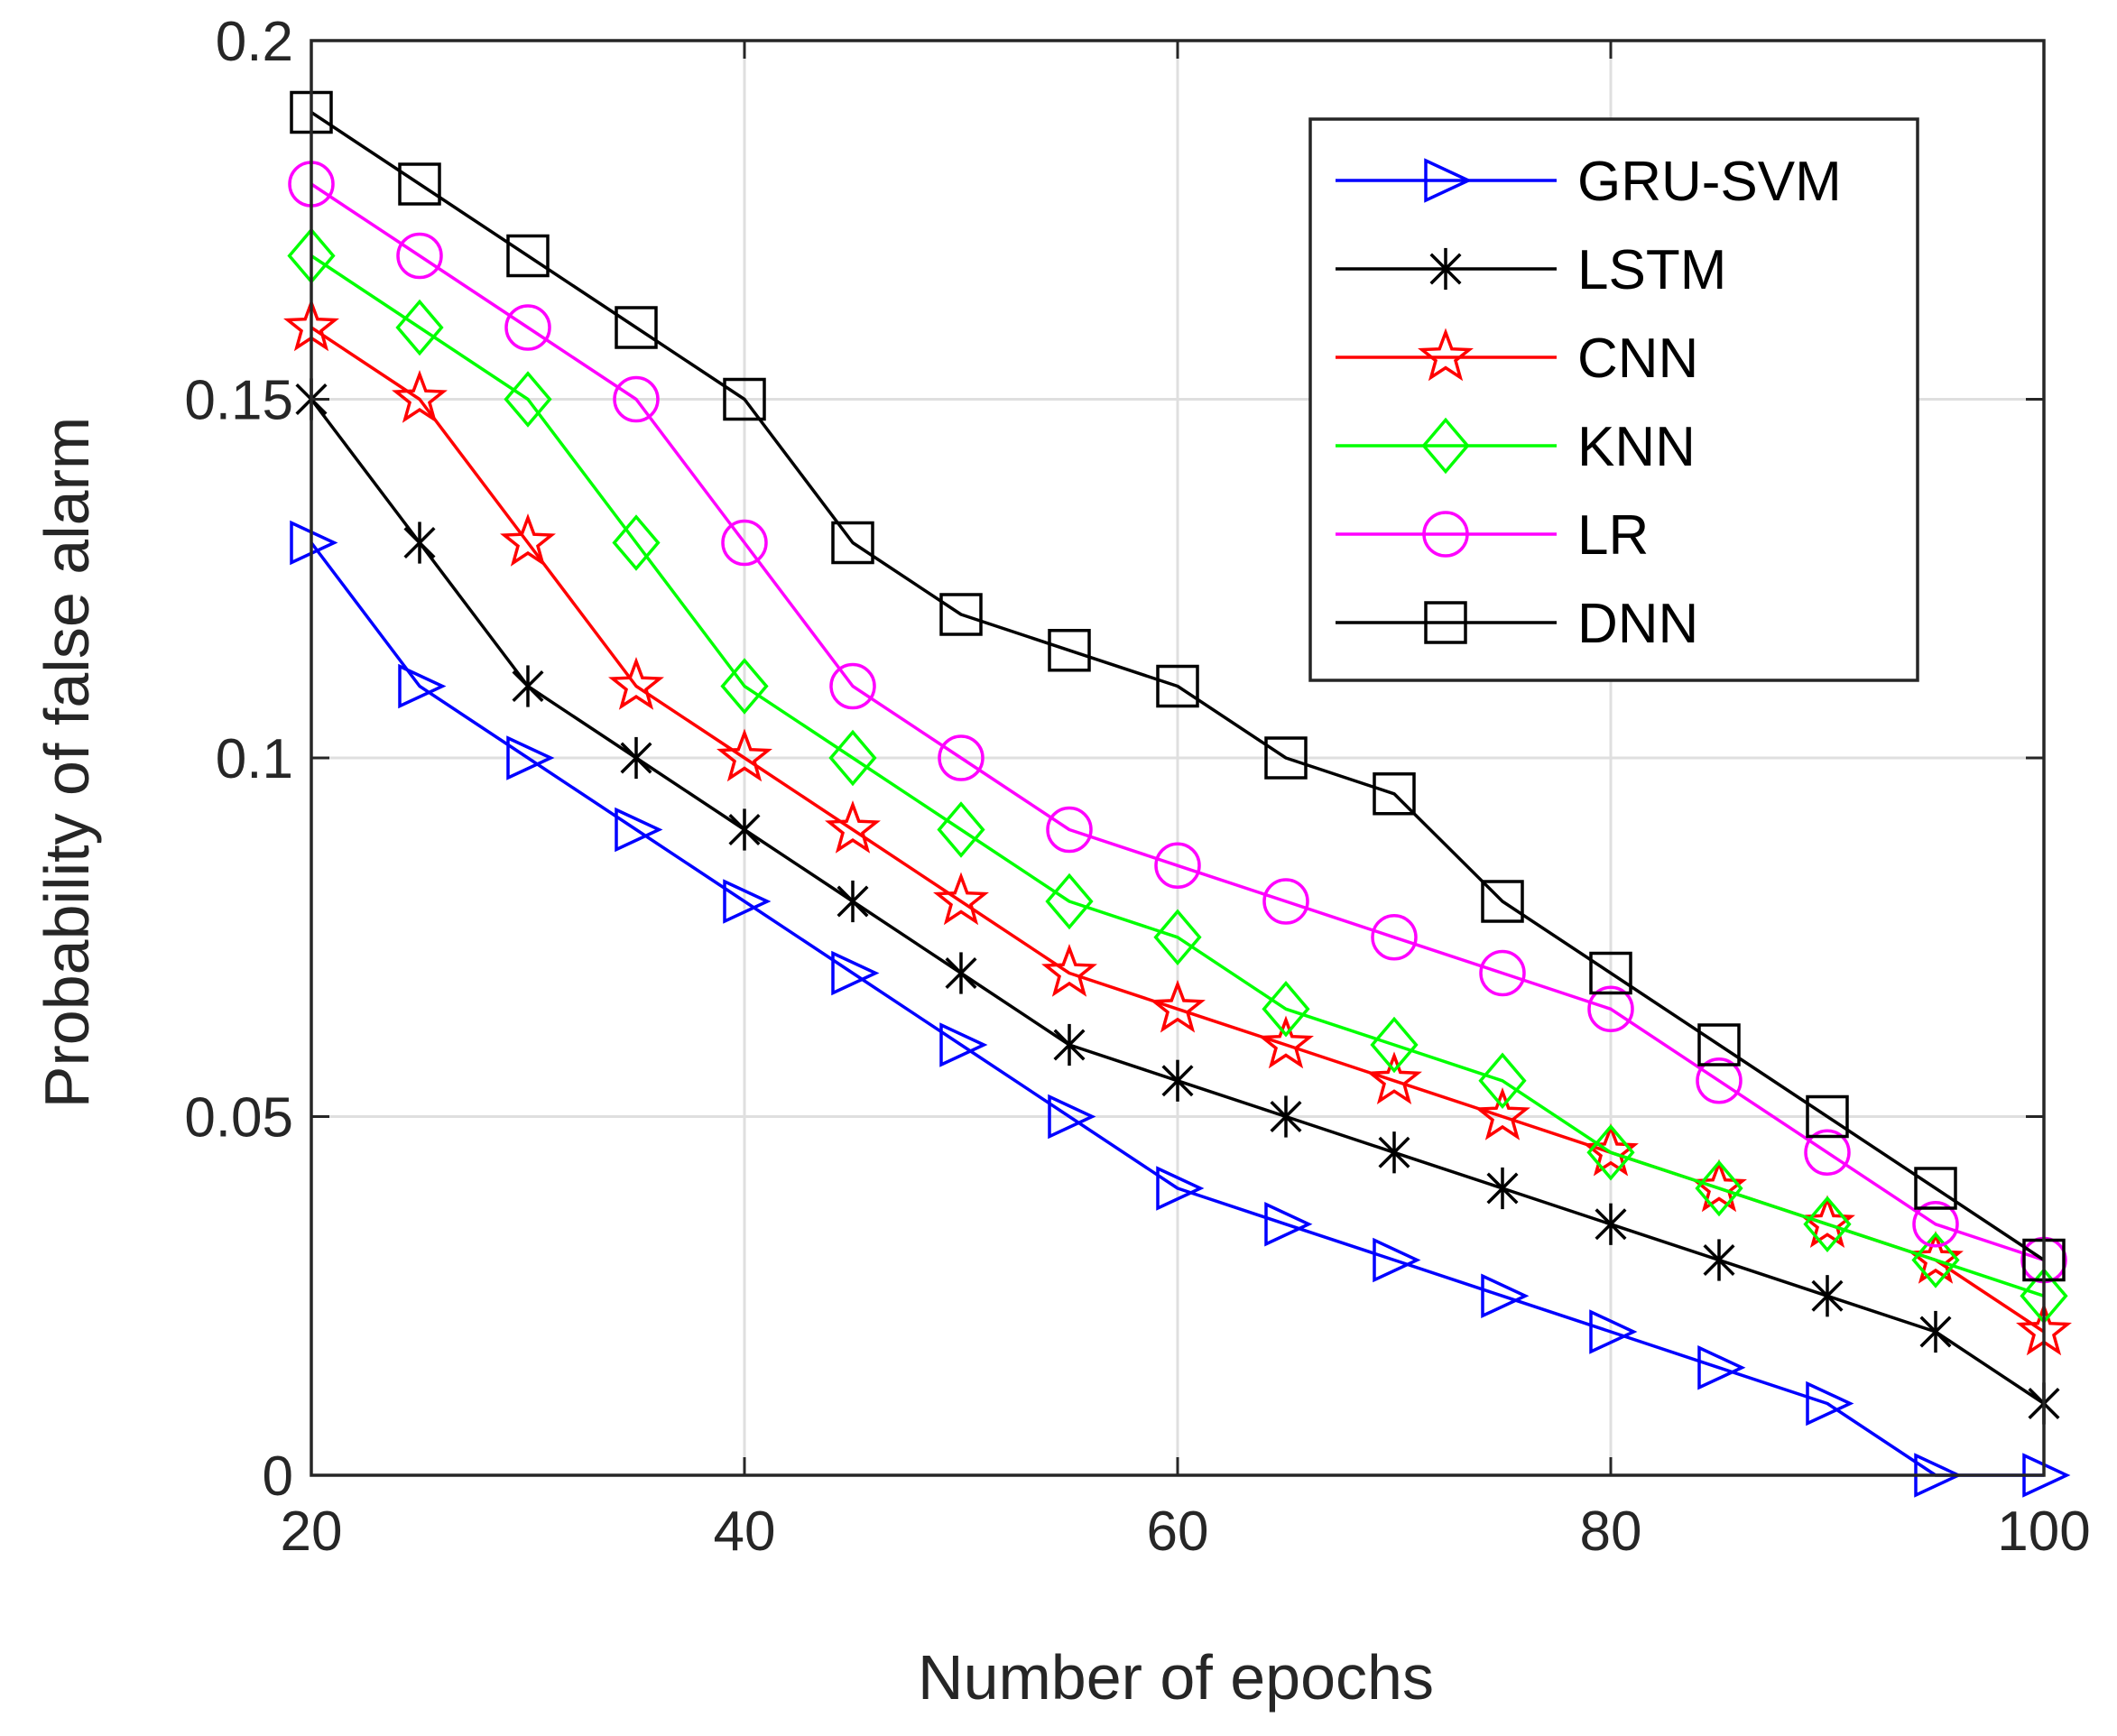 This screenshot has width=2117, height=1736. Describe the element at coordinates (238, 401) in the screenshot. I see `y-tick-label: 0.15` at that location.